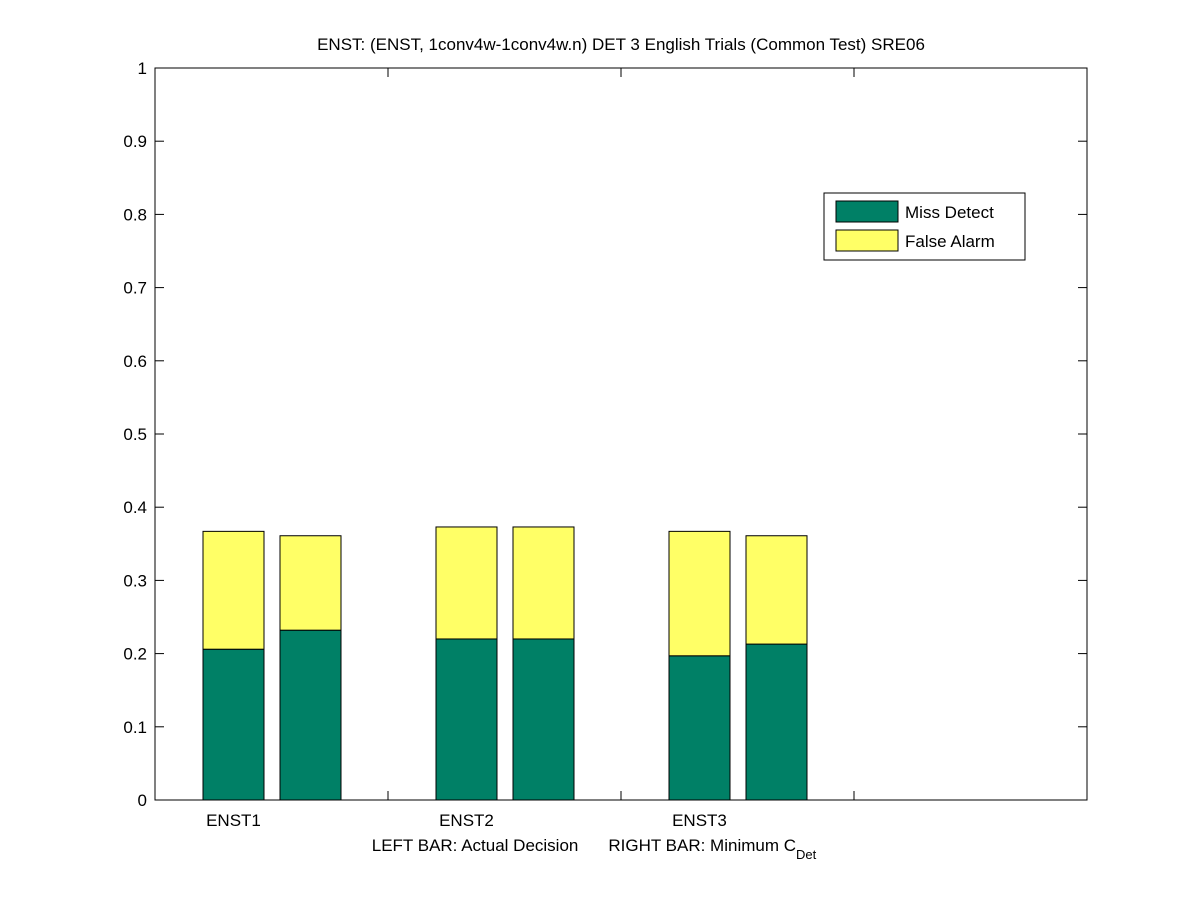  What do you see at coordinates (466, 820) in the screenshot?
I see `x-tick-label: ENST2` at bounding box center [466, 820].